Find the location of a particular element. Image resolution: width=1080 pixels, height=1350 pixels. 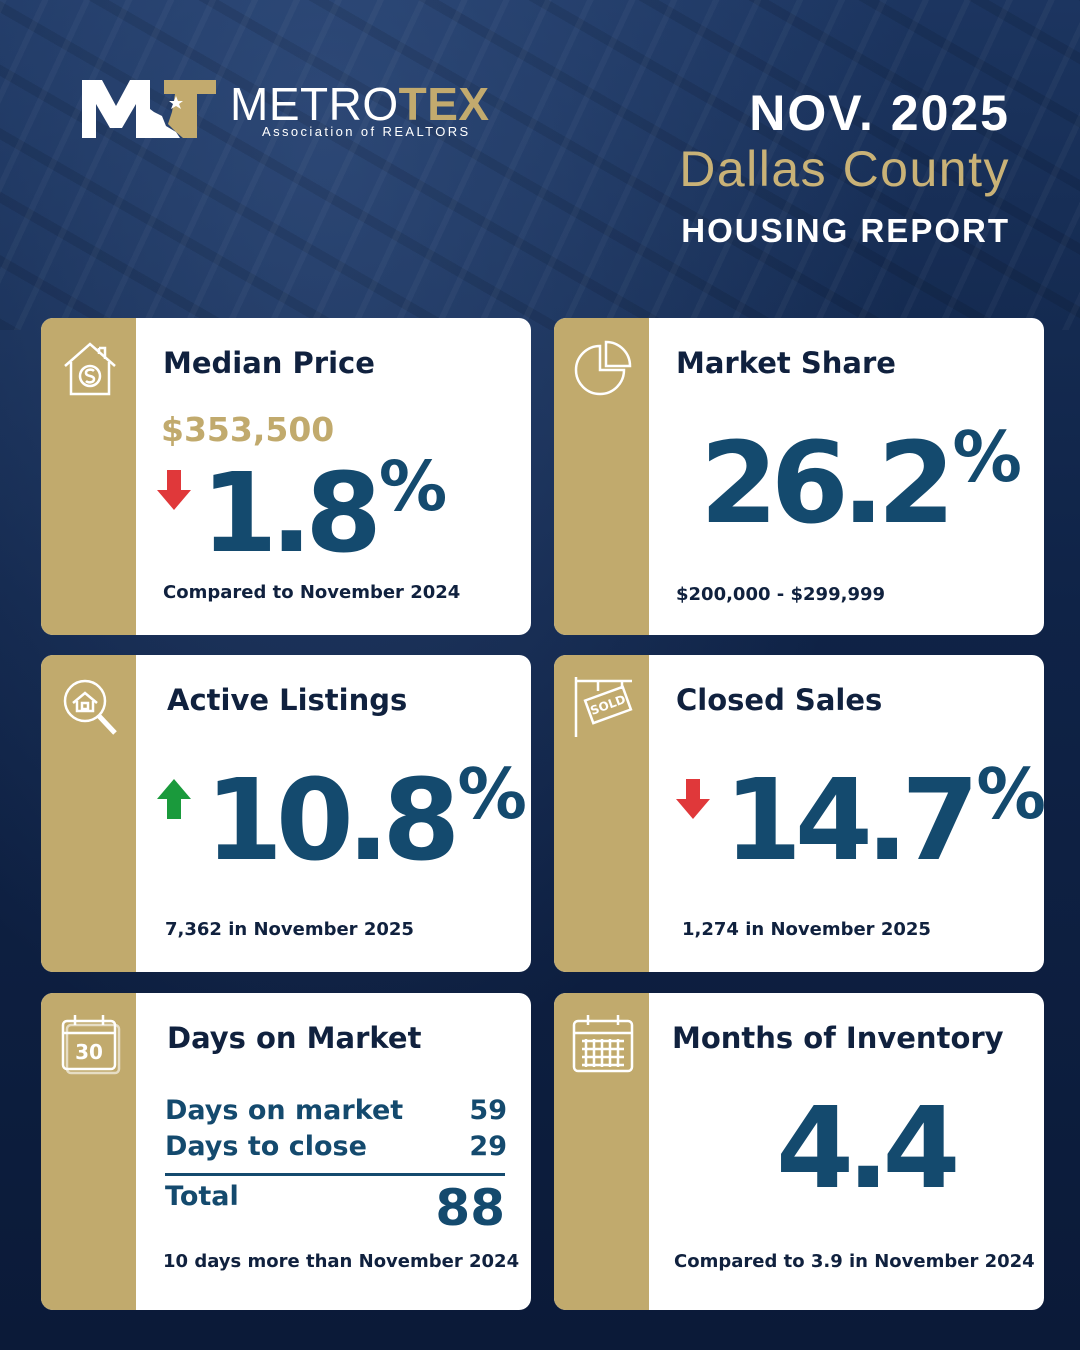

calendar-grid-icon is located at coordinates (603, 1044).